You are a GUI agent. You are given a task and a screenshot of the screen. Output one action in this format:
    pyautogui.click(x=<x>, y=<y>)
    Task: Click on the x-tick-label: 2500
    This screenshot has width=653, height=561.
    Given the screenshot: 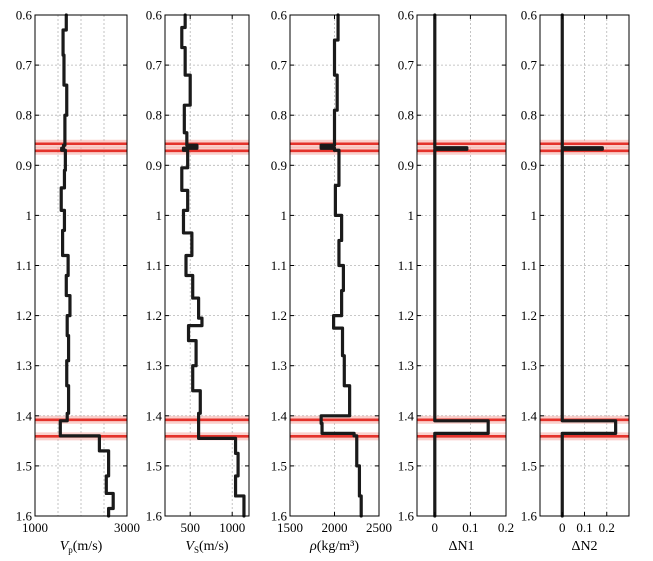 What is the action you would take?
    pyautogui.click(x=379, y=527)
    